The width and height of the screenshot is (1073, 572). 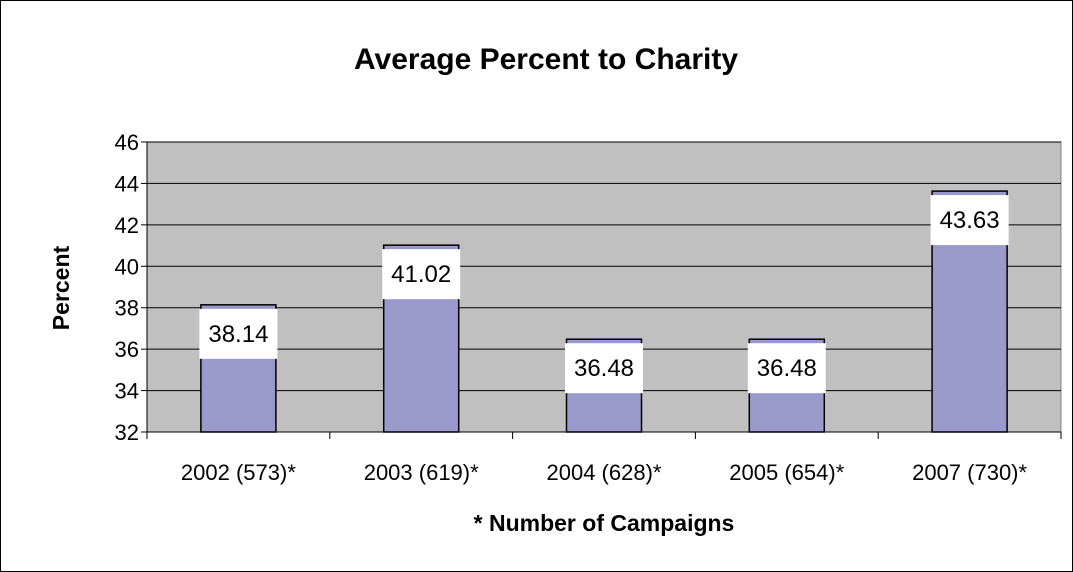 I want to click on y-tick-label: 34, so click(x=127, y=391).